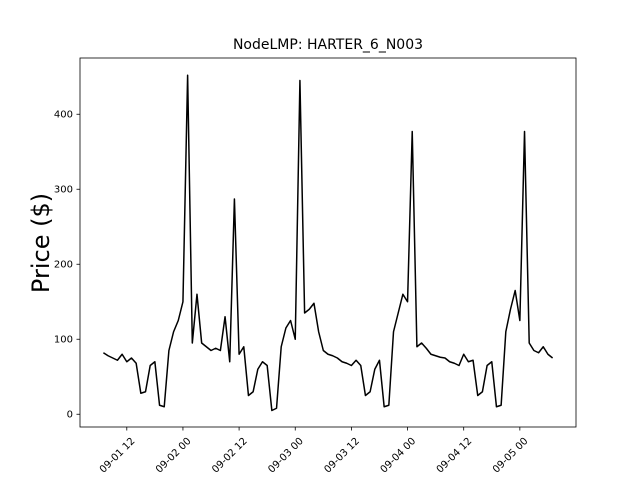  Describe the element at coordinates (41, 243) in the screenshot. I see `y-axis-label: Price ($)` at that location.